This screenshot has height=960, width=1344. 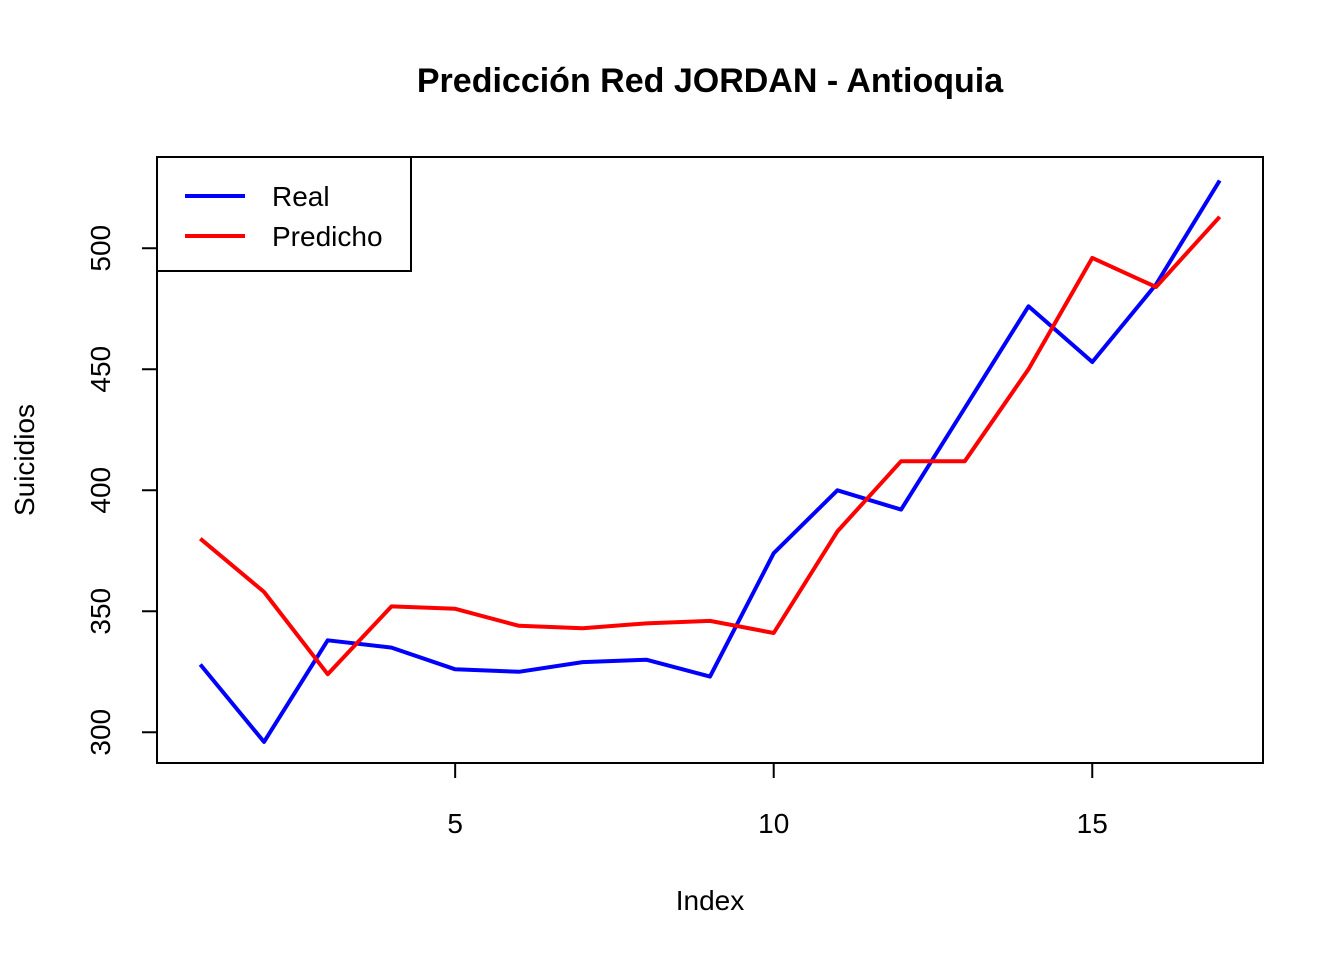 I want to click on chart-title: Predicción Red JORDAN - Antioquia, so click(x=710, y=81).